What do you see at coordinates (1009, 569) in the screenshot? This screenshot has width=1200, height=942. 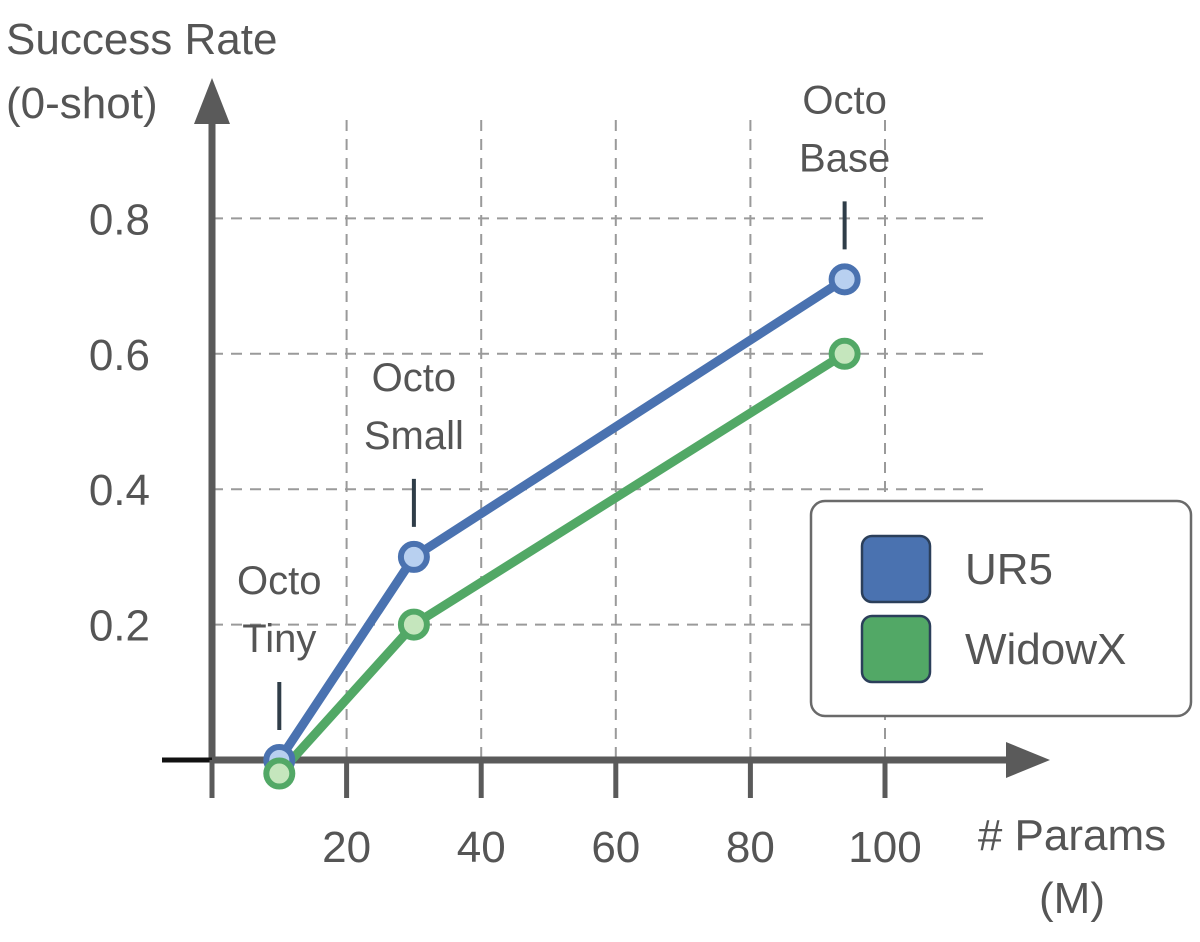 I see `legend-label-ur5: UR5` at bounding box center [1009, 569].